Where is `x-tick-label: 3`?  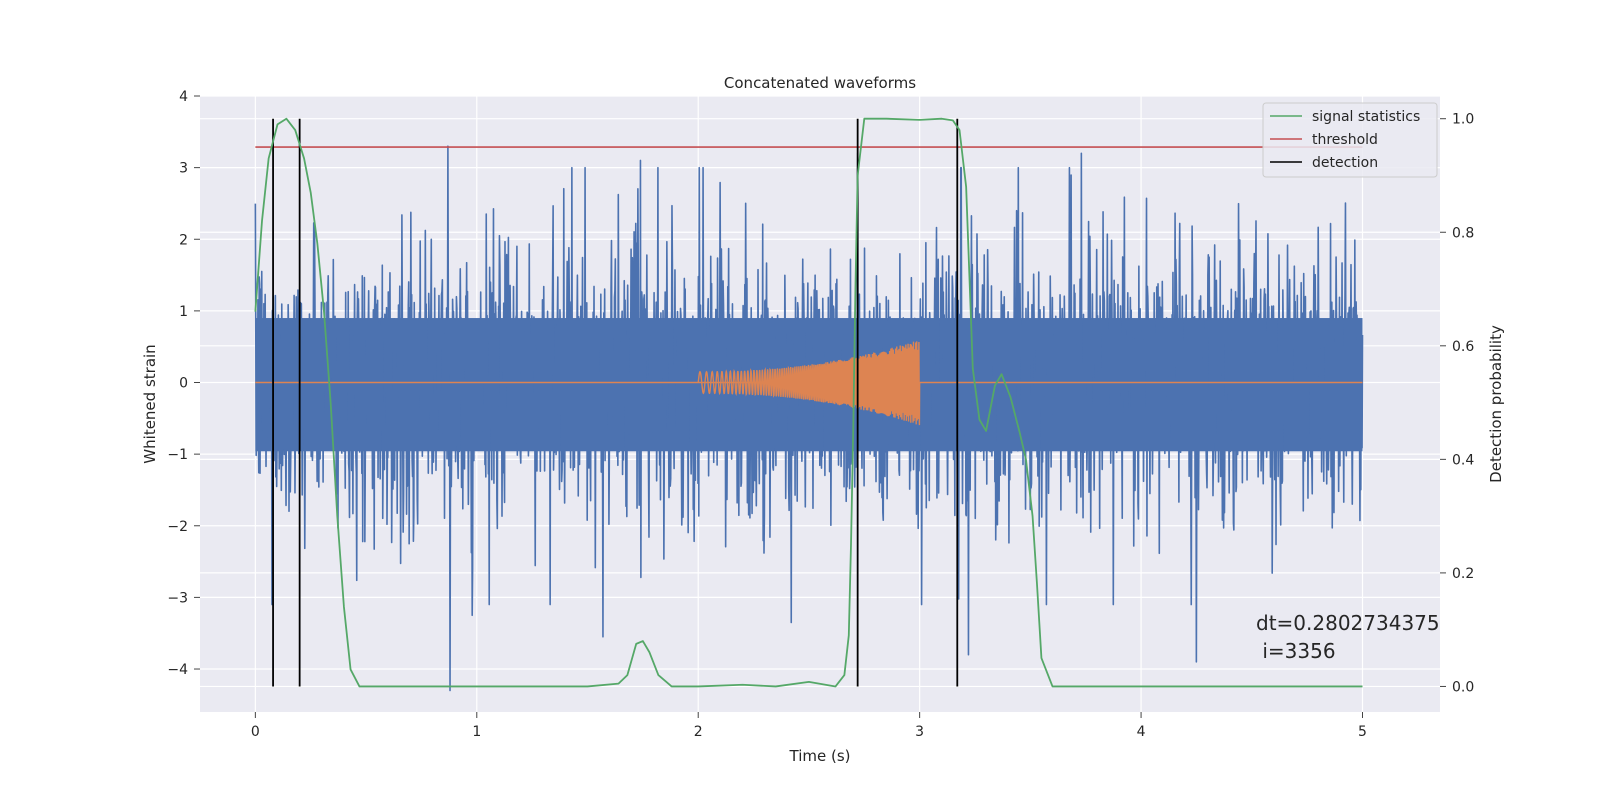
x-tick-label: 3 is located at coordinates (919, 732).